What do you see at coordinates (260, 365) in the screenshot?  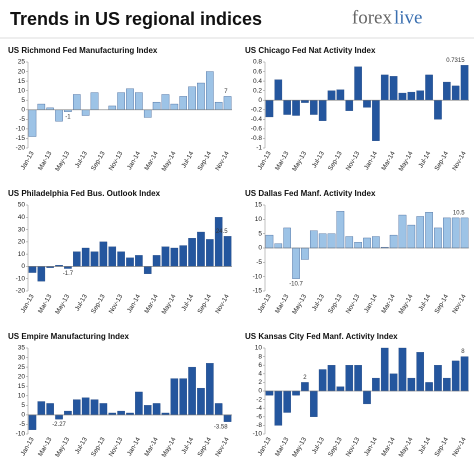 I see `y-tick-label: 6` at bounding box center [260, 365].